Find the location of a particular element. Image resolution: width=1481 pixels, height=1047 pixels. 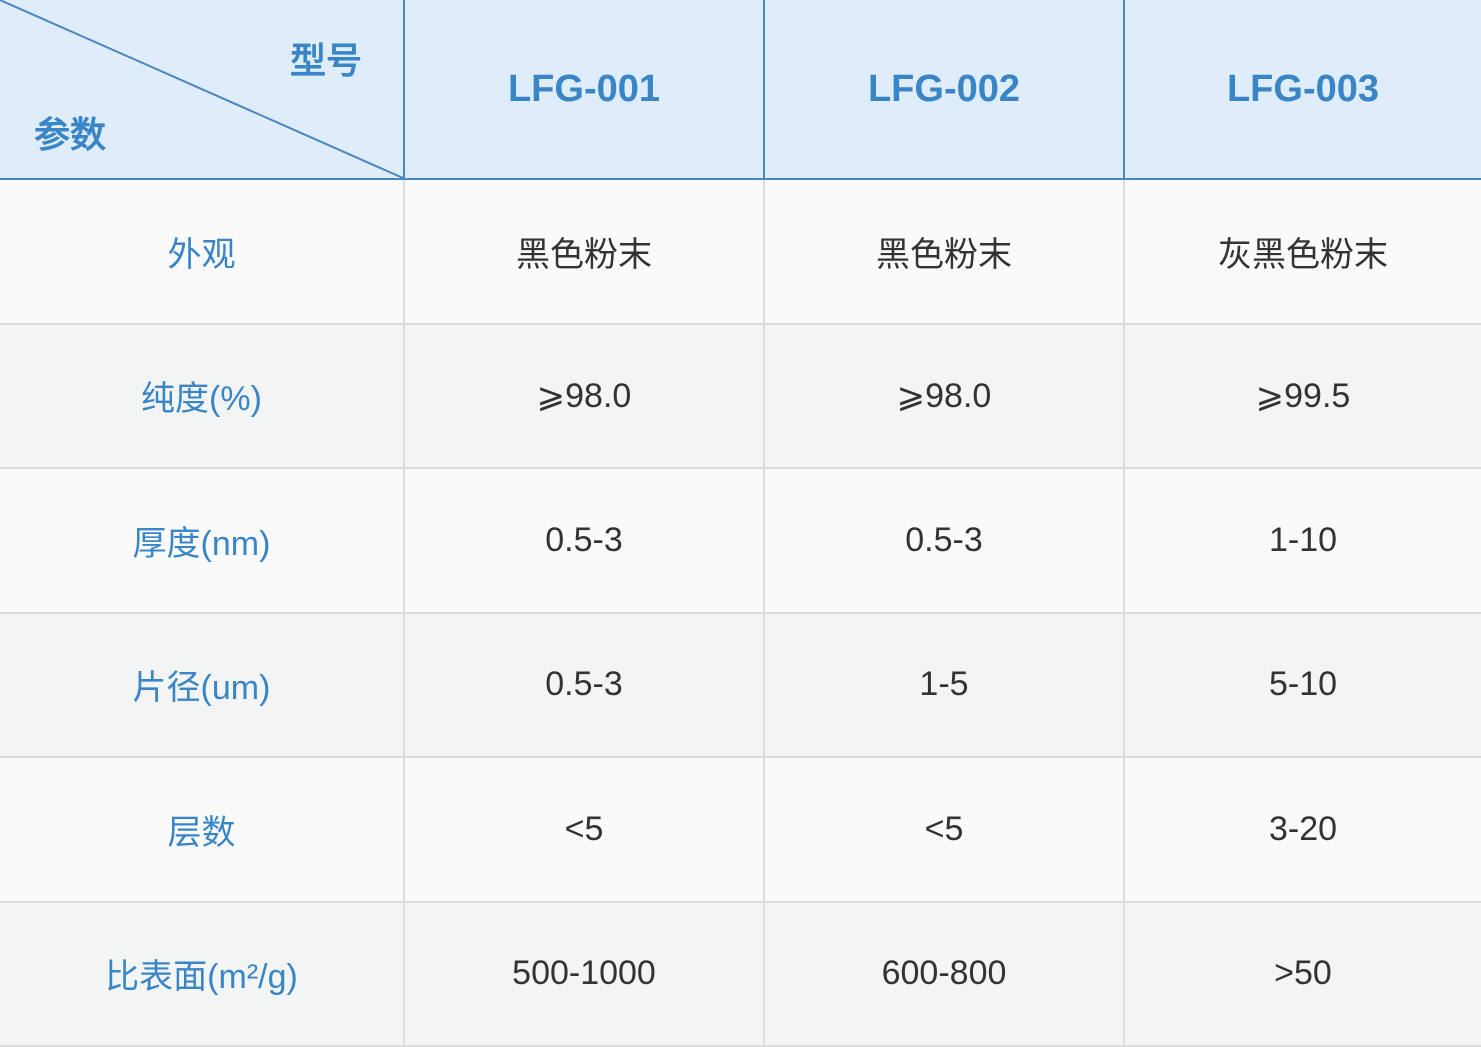

cell-value: 灰黑色粉末 is located at coordinates (1302, 252).